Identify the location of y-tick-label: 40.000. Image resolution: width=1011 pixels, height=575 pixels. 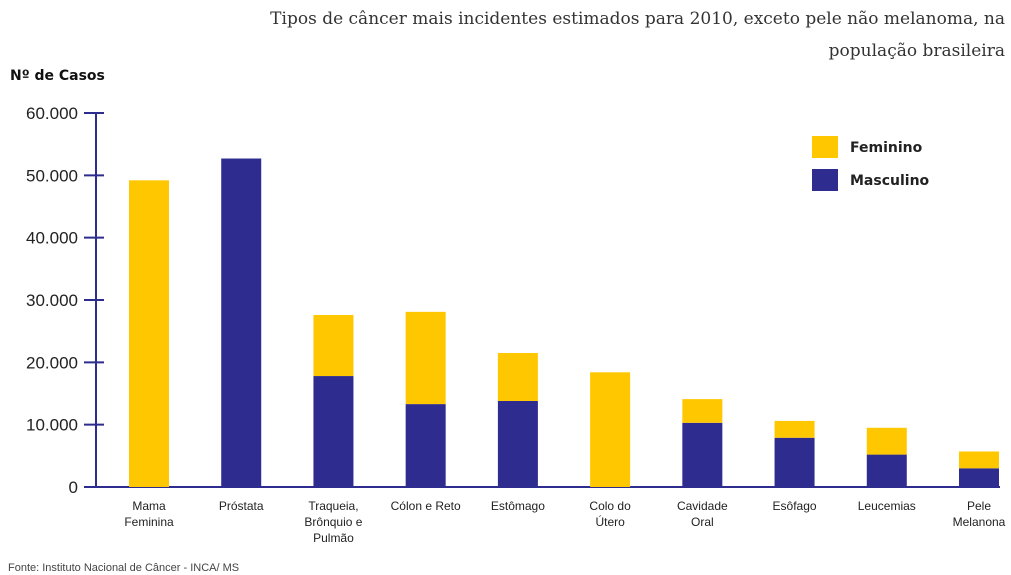
(52, 238).